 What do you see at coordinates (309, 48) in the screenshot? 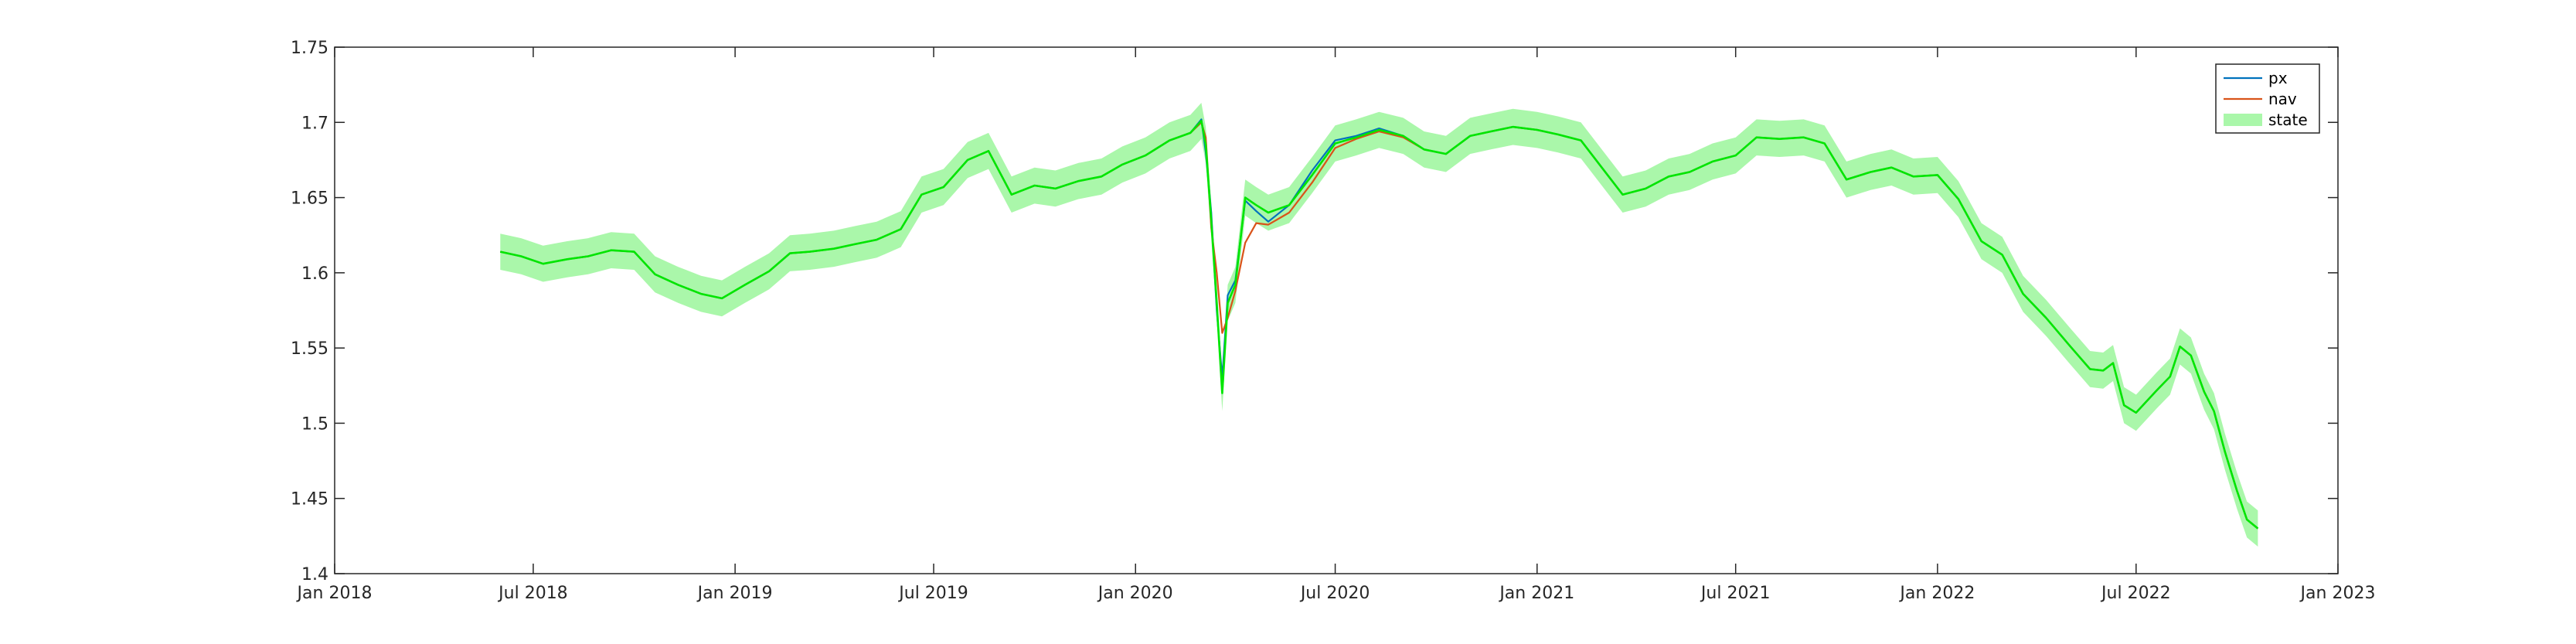
I see `y-tick-label: 1.75` at bounding box center [309, 48].